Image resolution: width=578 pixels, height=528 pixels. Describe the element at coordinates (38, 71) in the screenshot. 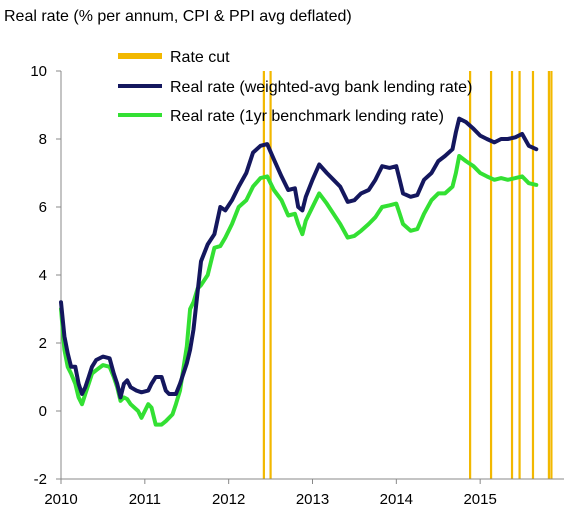

I see `y-tick-label: 10` at that location.